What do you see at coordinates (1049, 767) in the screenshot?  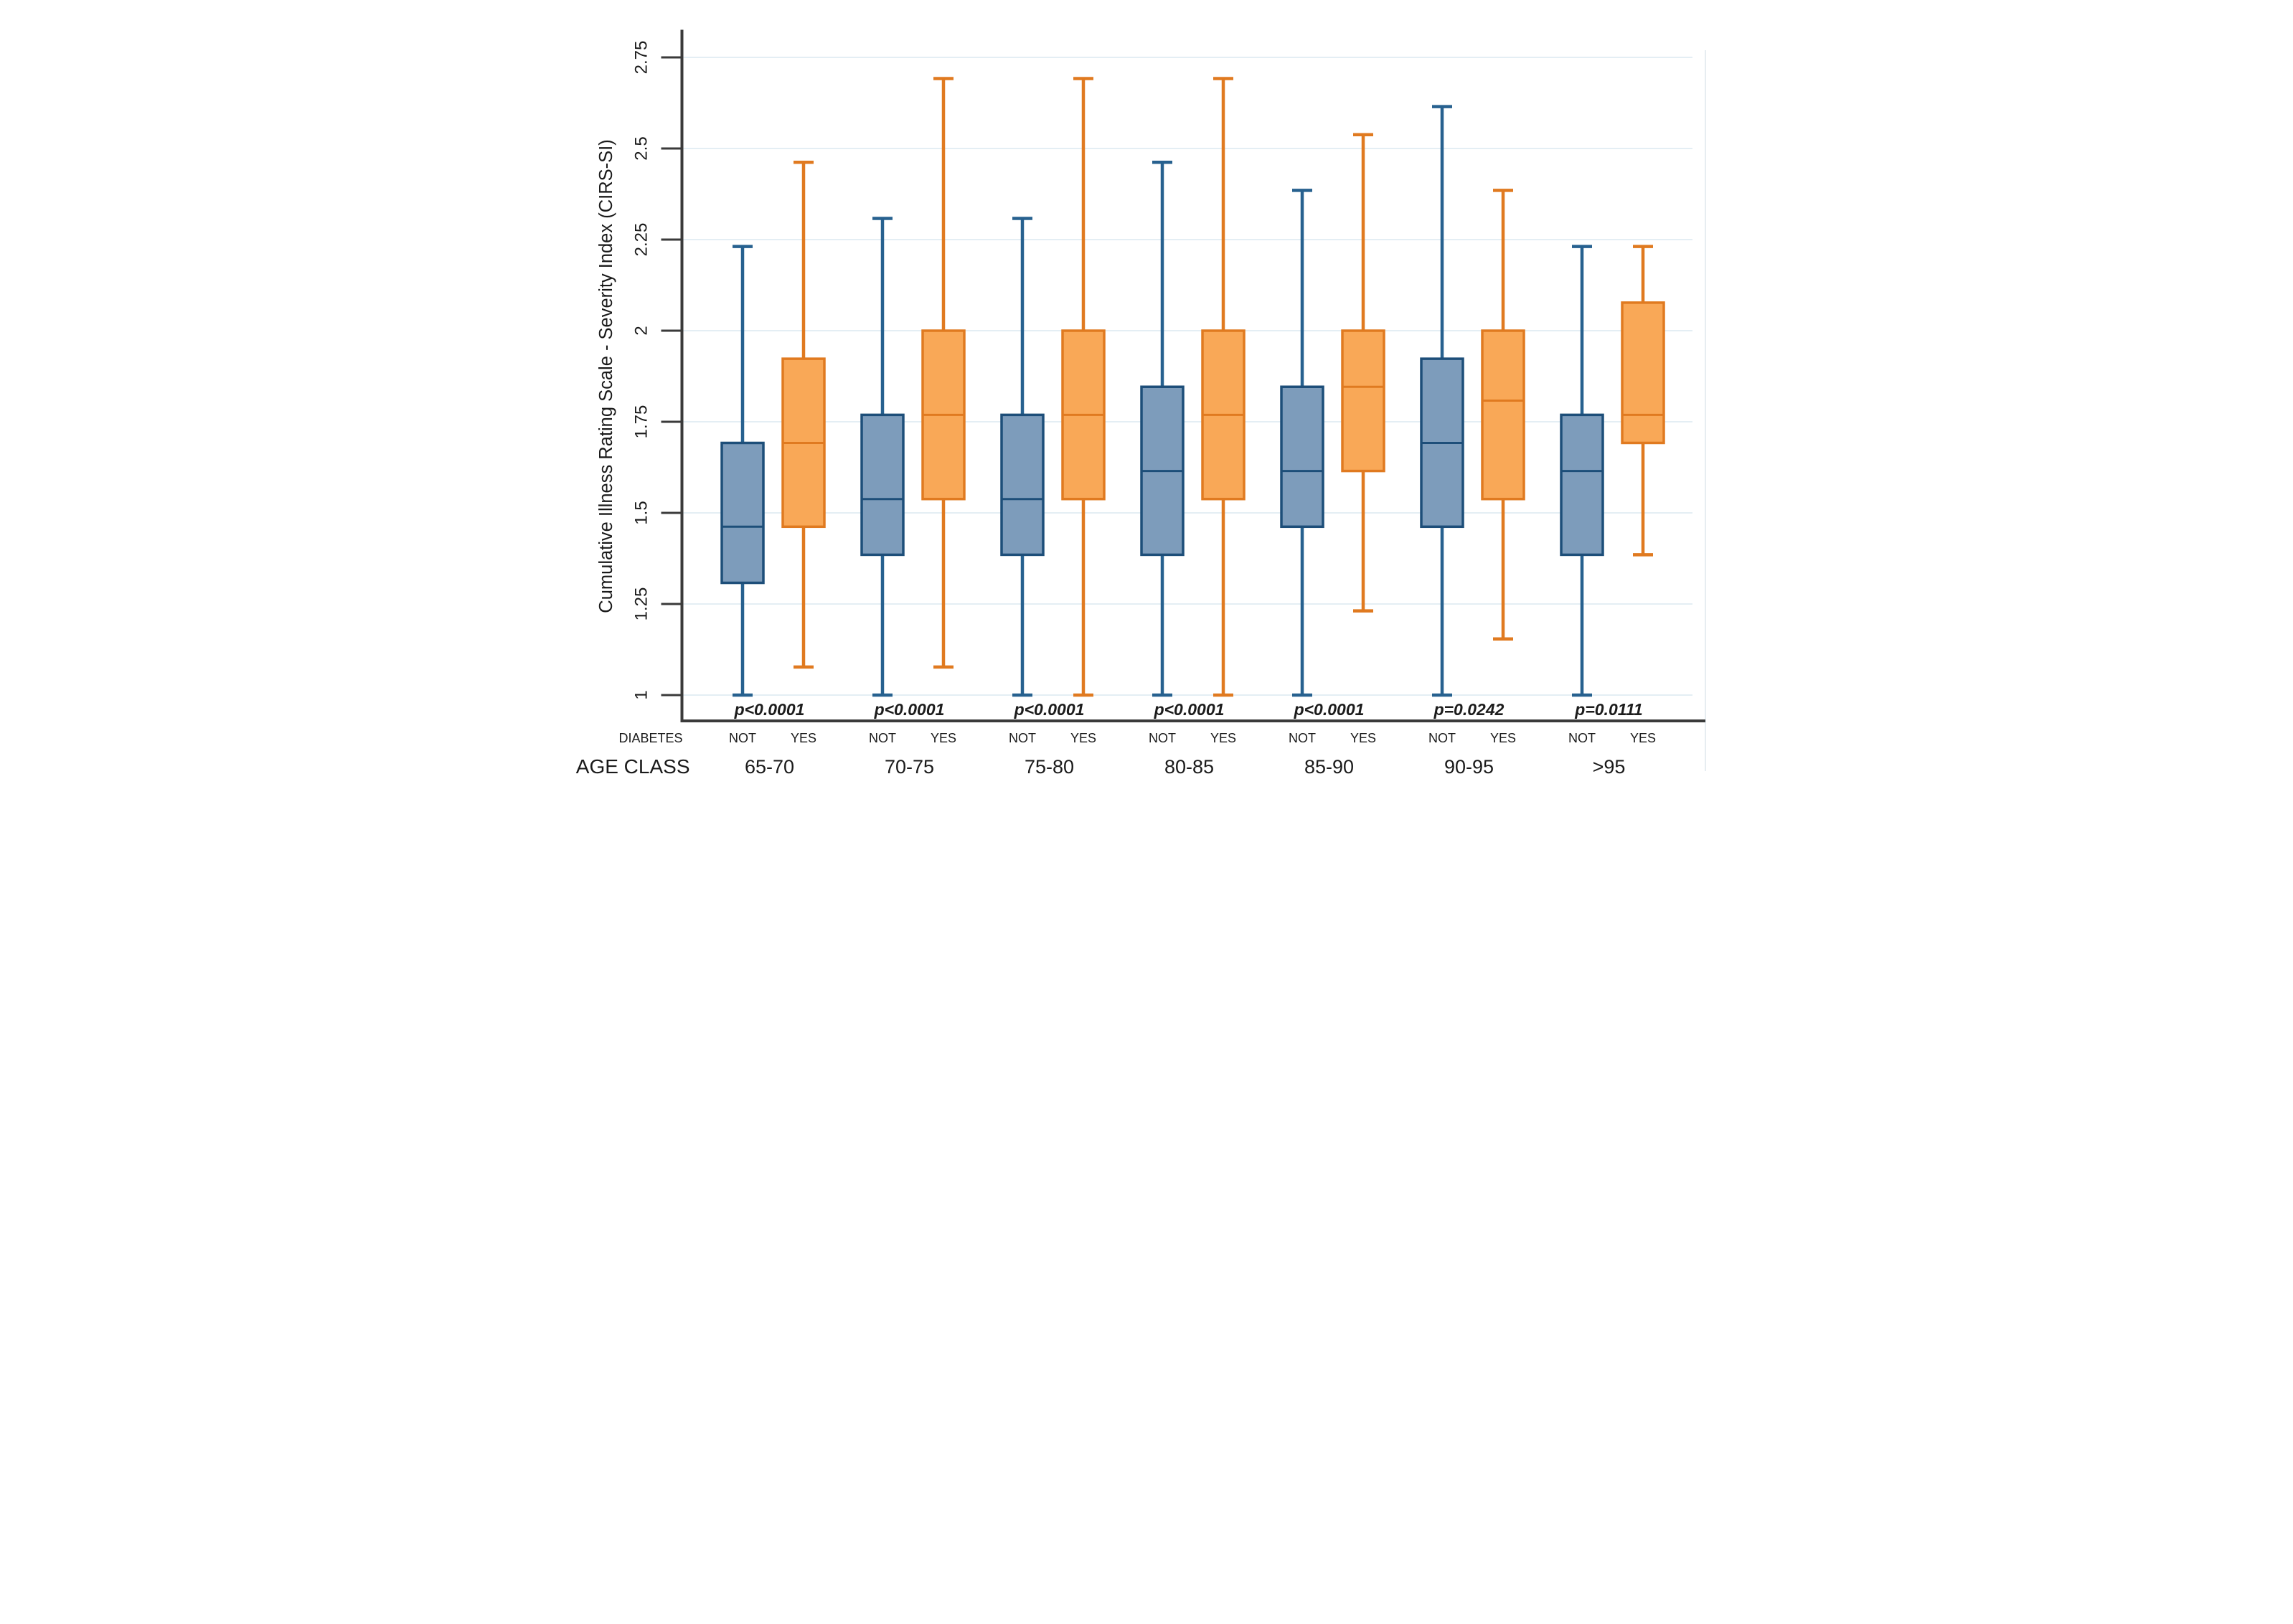 I see `age-class-label-7580: 75-80` at bounding box center [1049, 767].